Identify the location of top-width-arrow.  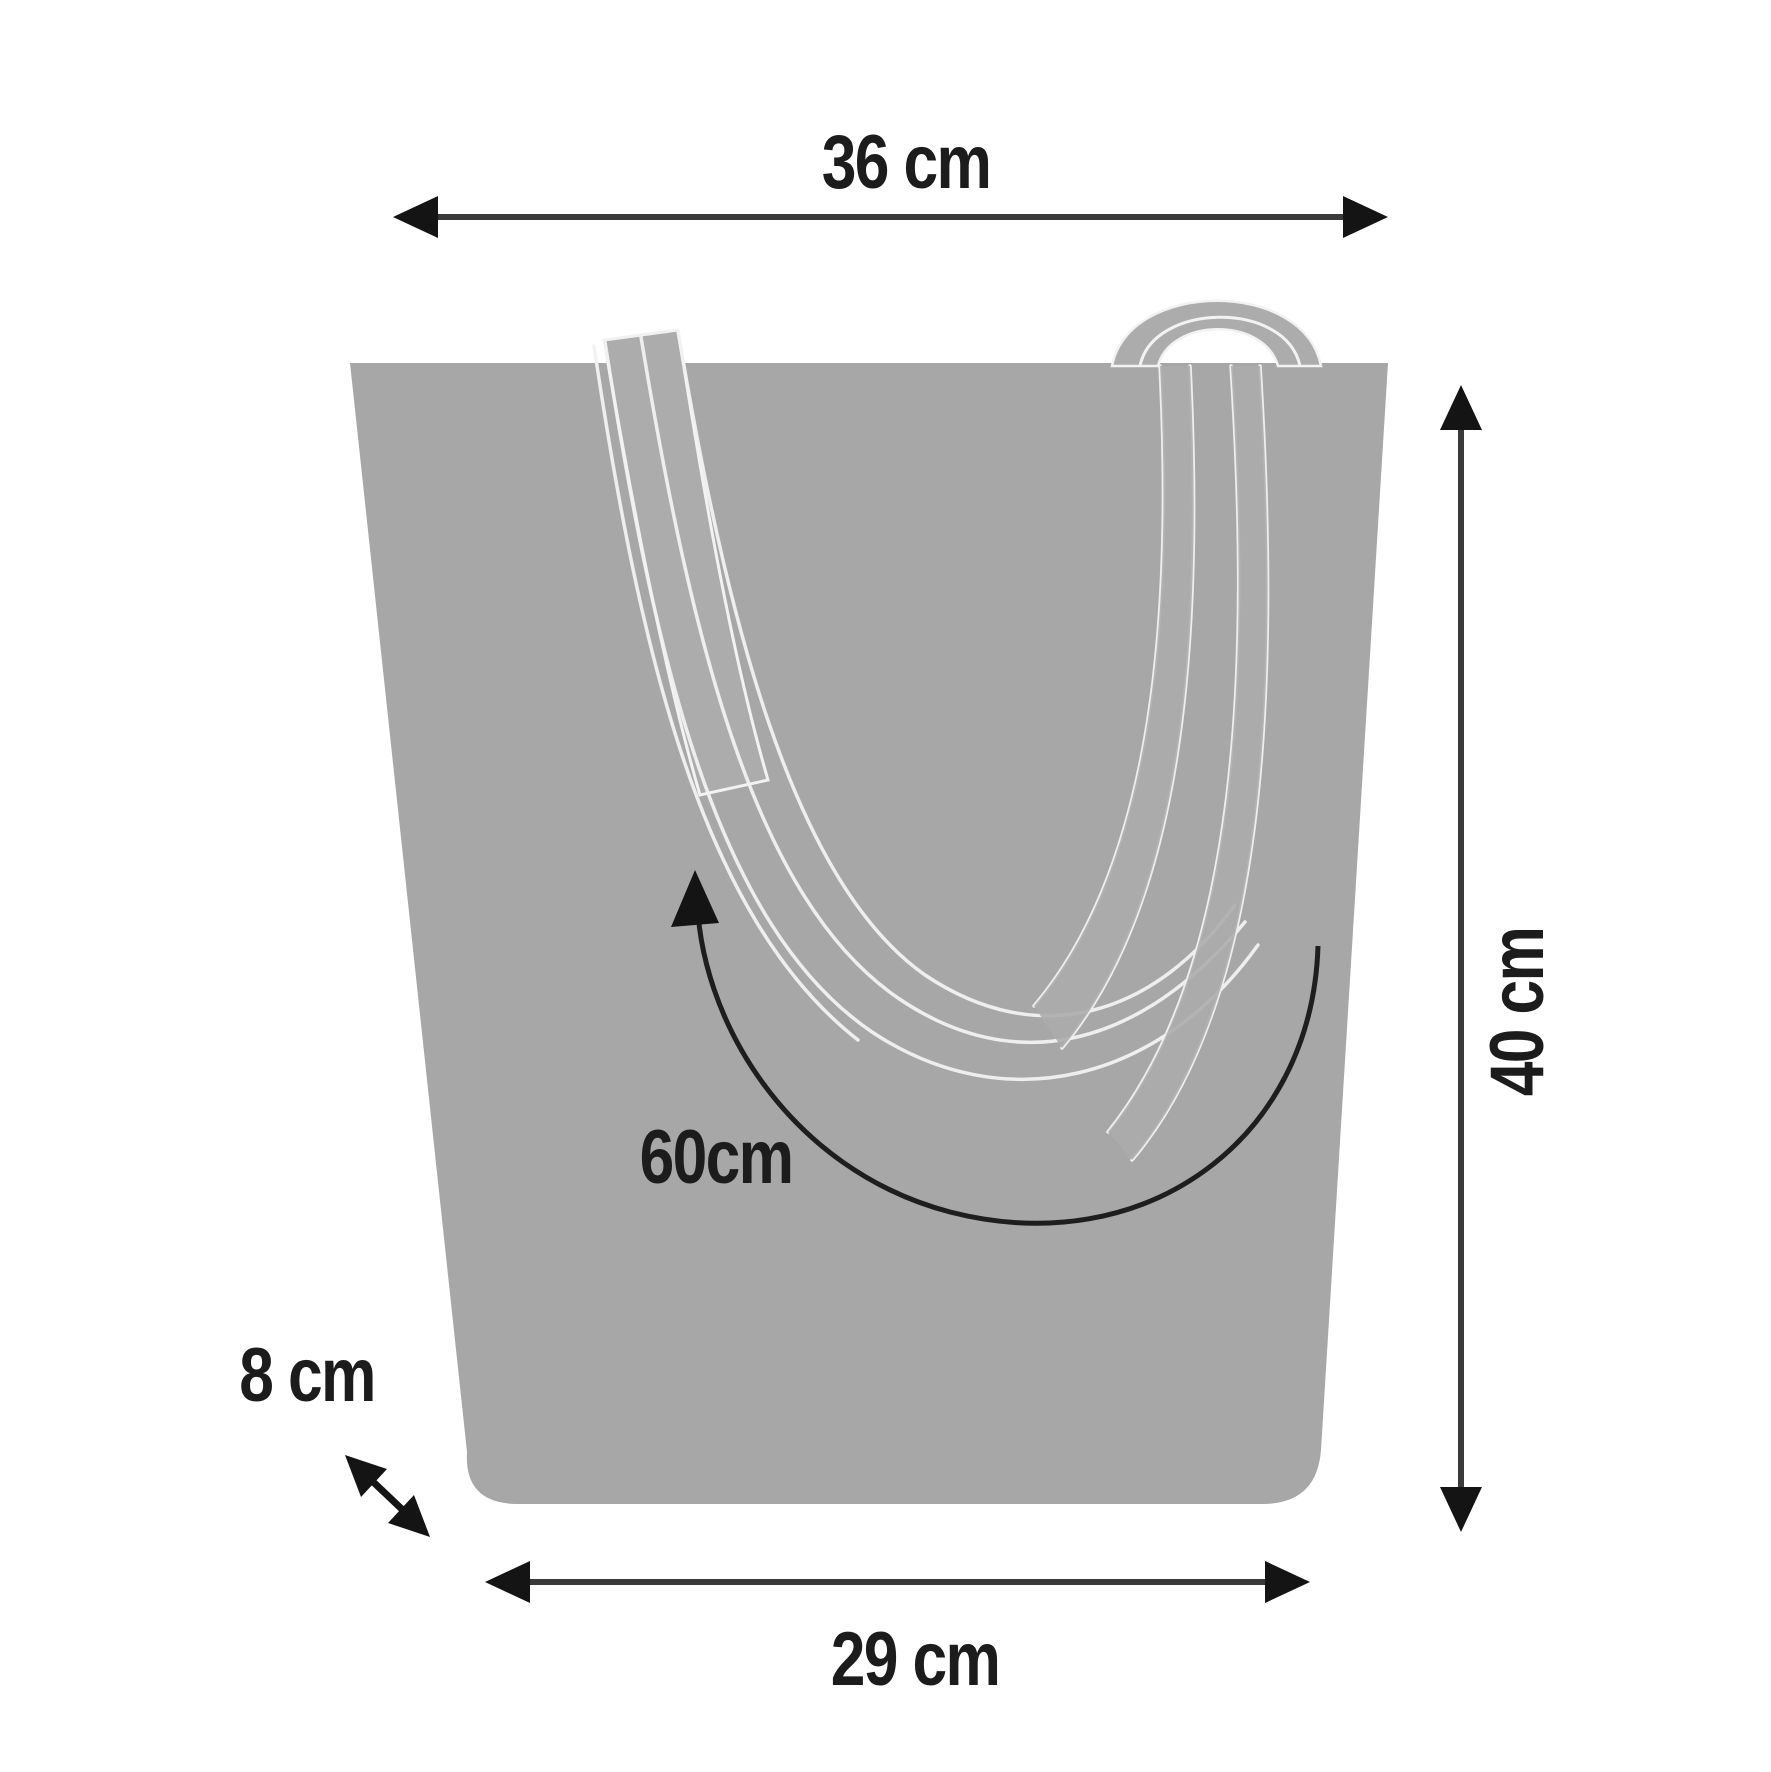
(890, 217).